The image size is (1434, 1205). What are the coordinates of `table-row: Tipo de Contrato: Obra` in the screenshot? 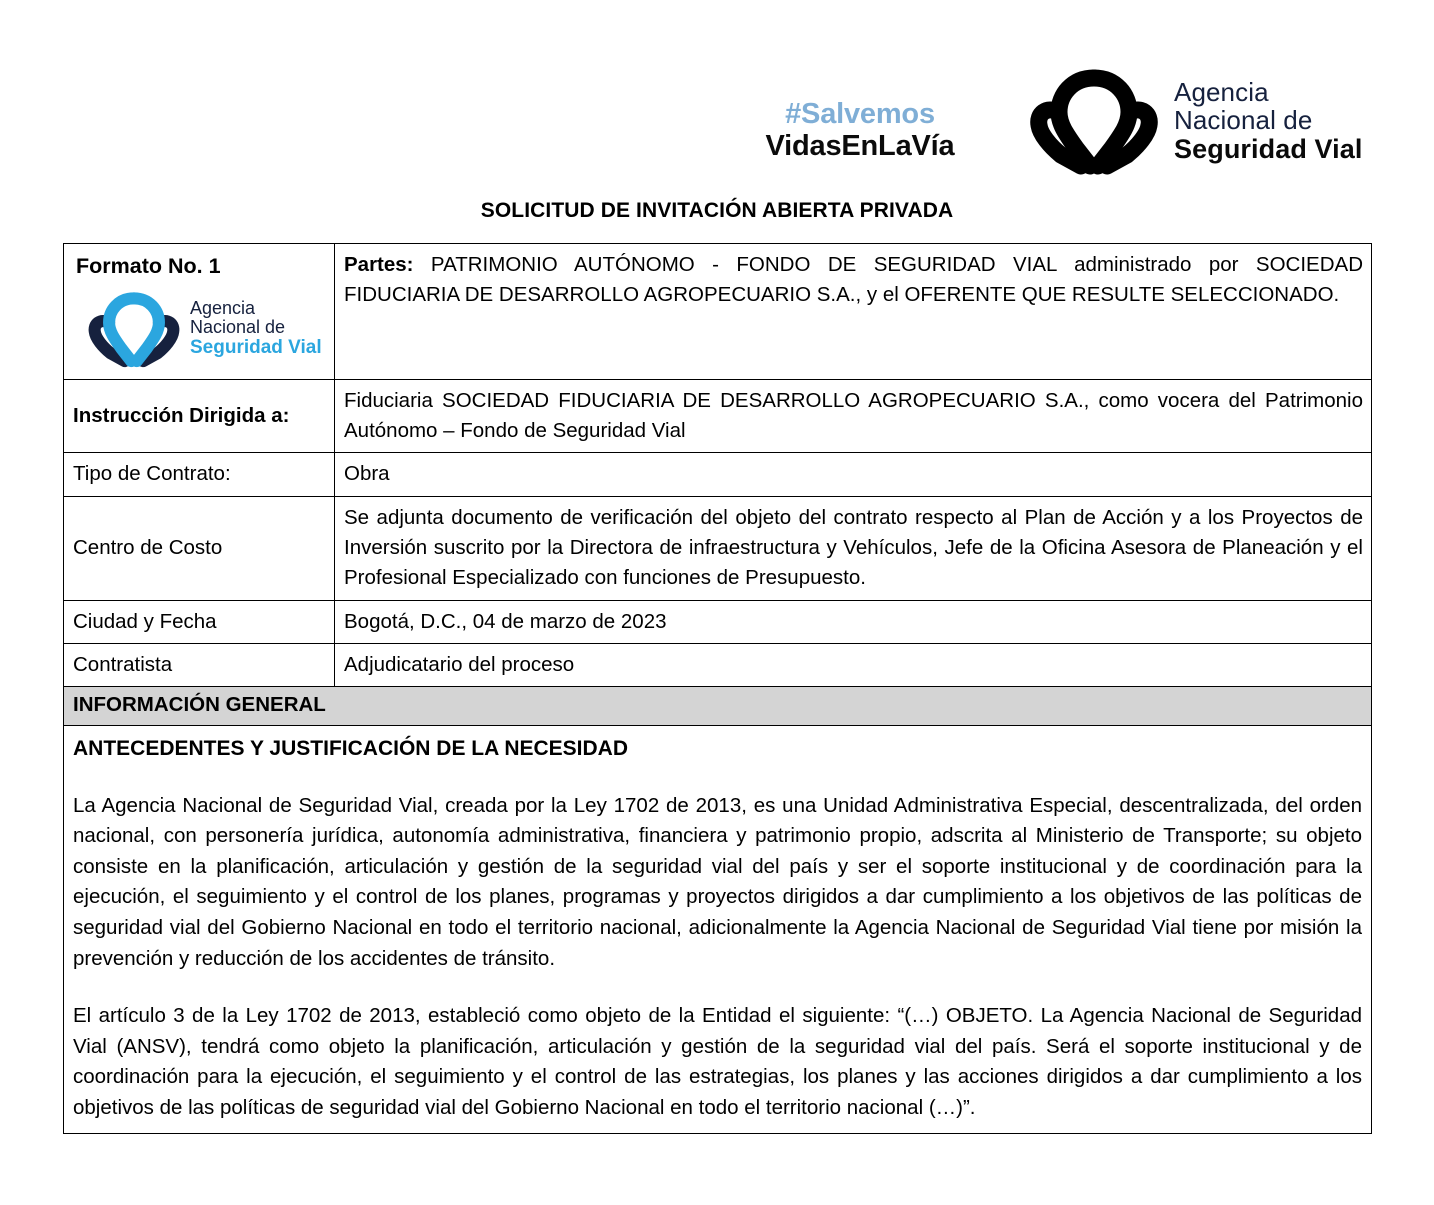 It's located at (717, 474).